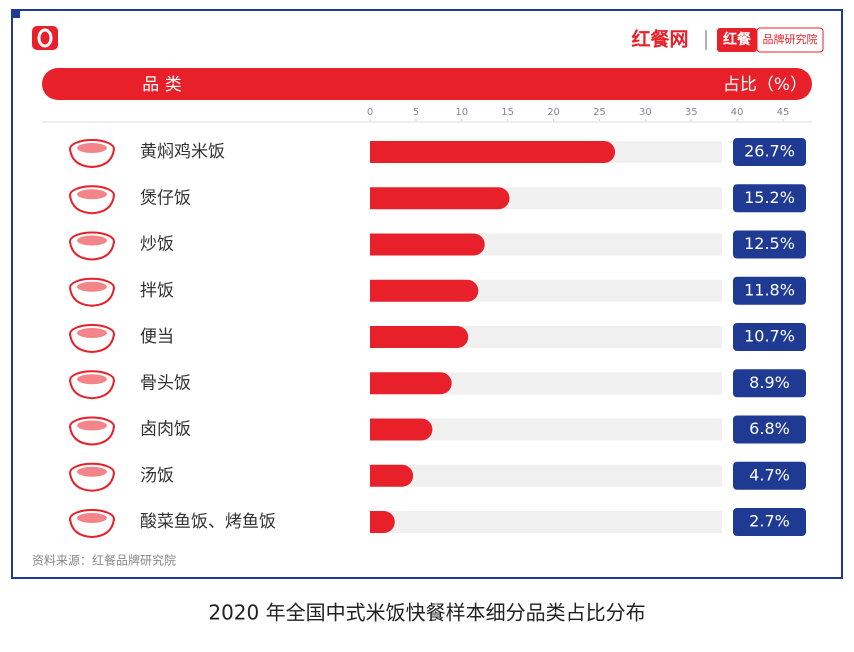 The height and width of the screenshot is (652, 854). Describe the element at coordinates (165, 383) in the screenshot. I see `category-label: 骨头饭` at that location.